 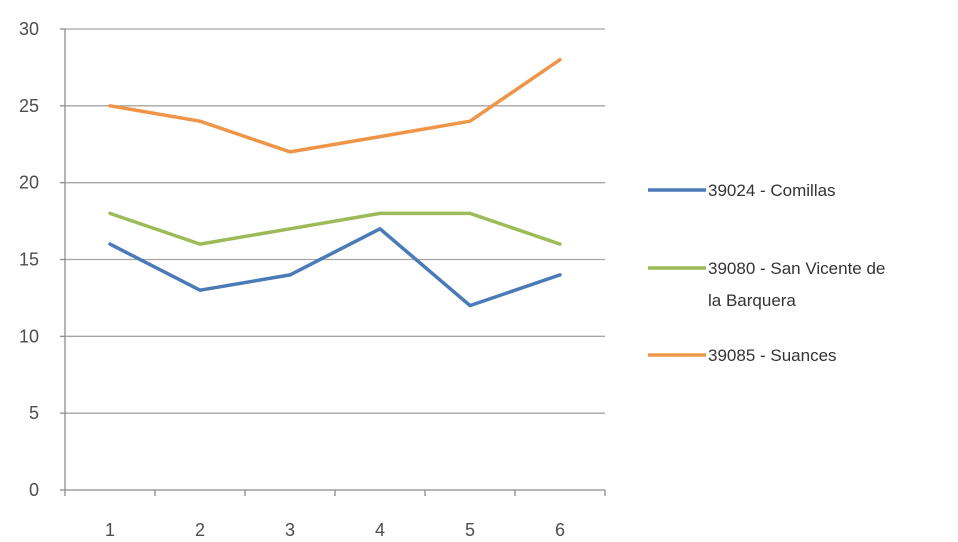 What do you see at coordinates (29, 336) in the screenshot?
I see `y-tick-label: 10` at bounding box center [29, 336].